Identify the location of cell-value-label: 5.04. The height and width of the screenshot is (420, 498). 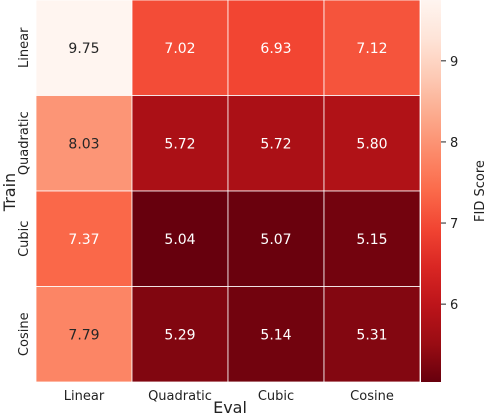
(179, 240).